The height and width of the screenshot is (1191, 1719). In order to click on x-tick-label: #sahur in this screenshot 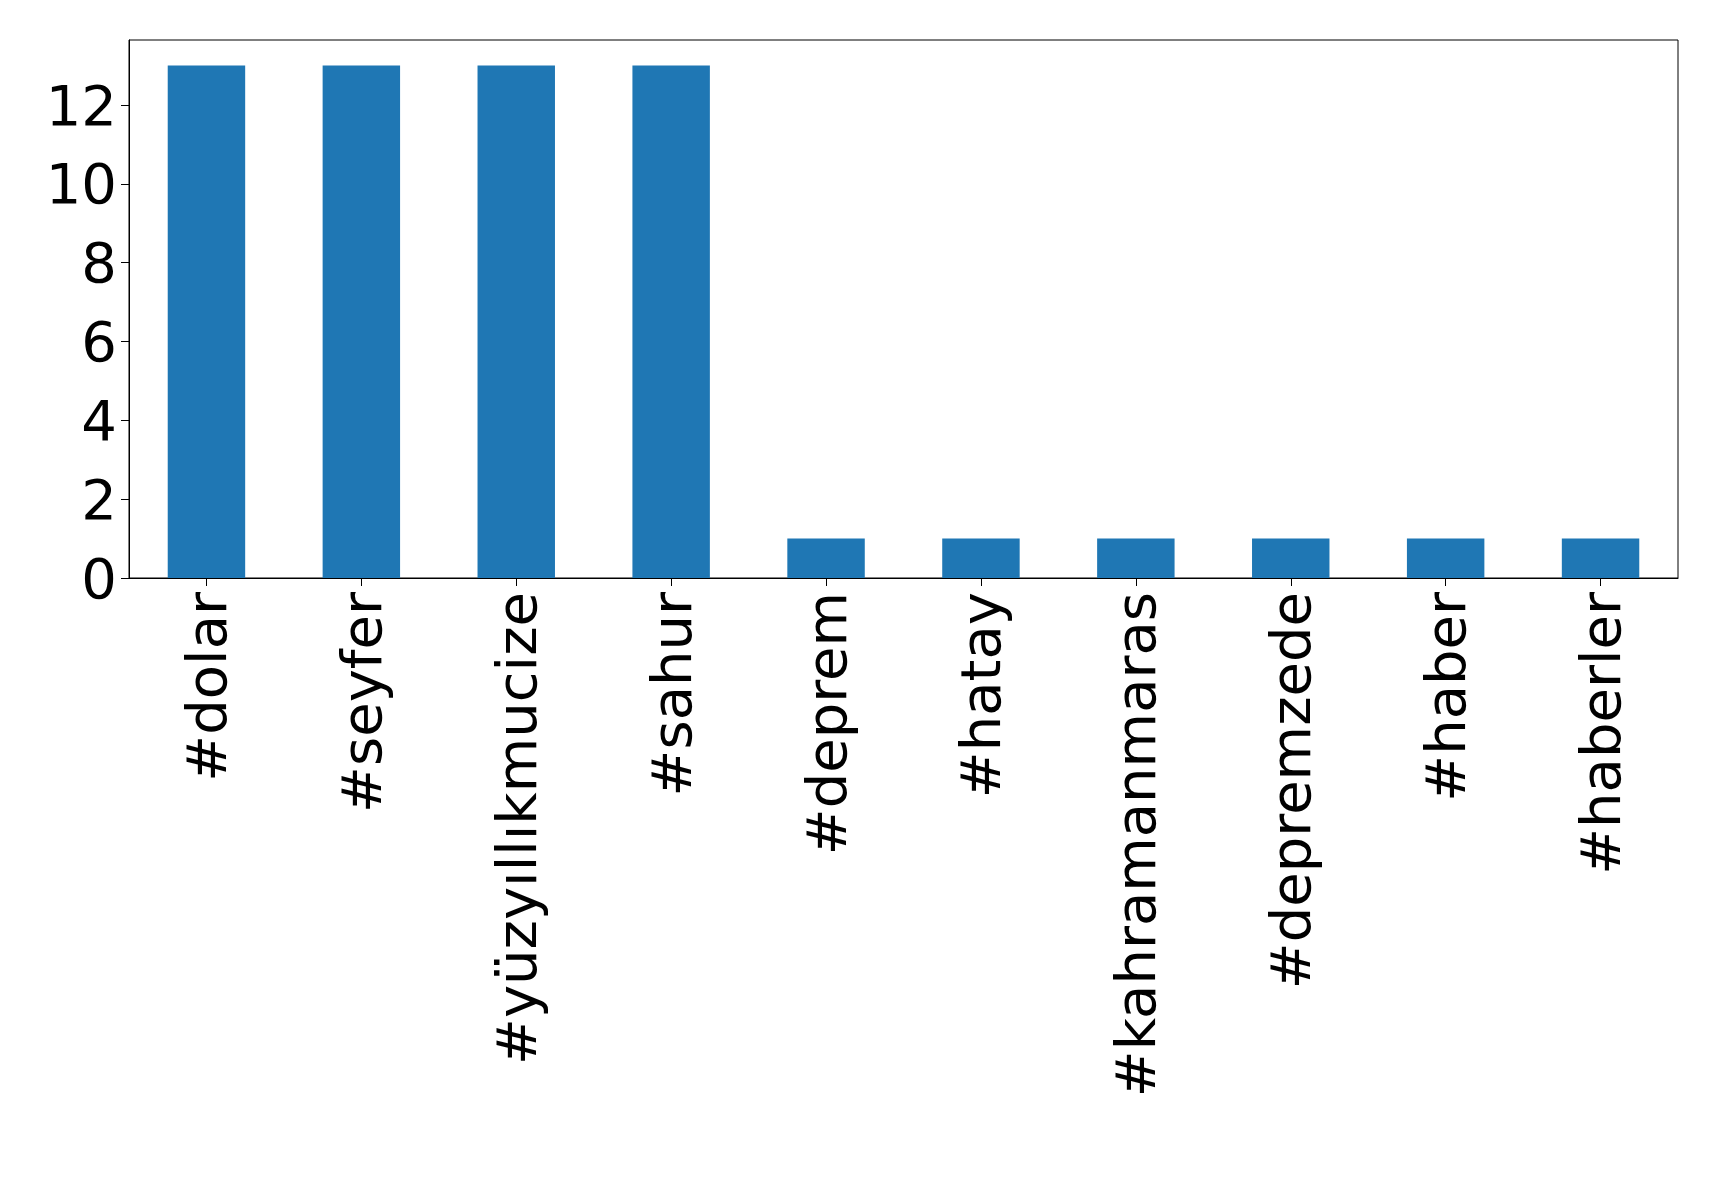, I will do `click(671, 694)`.